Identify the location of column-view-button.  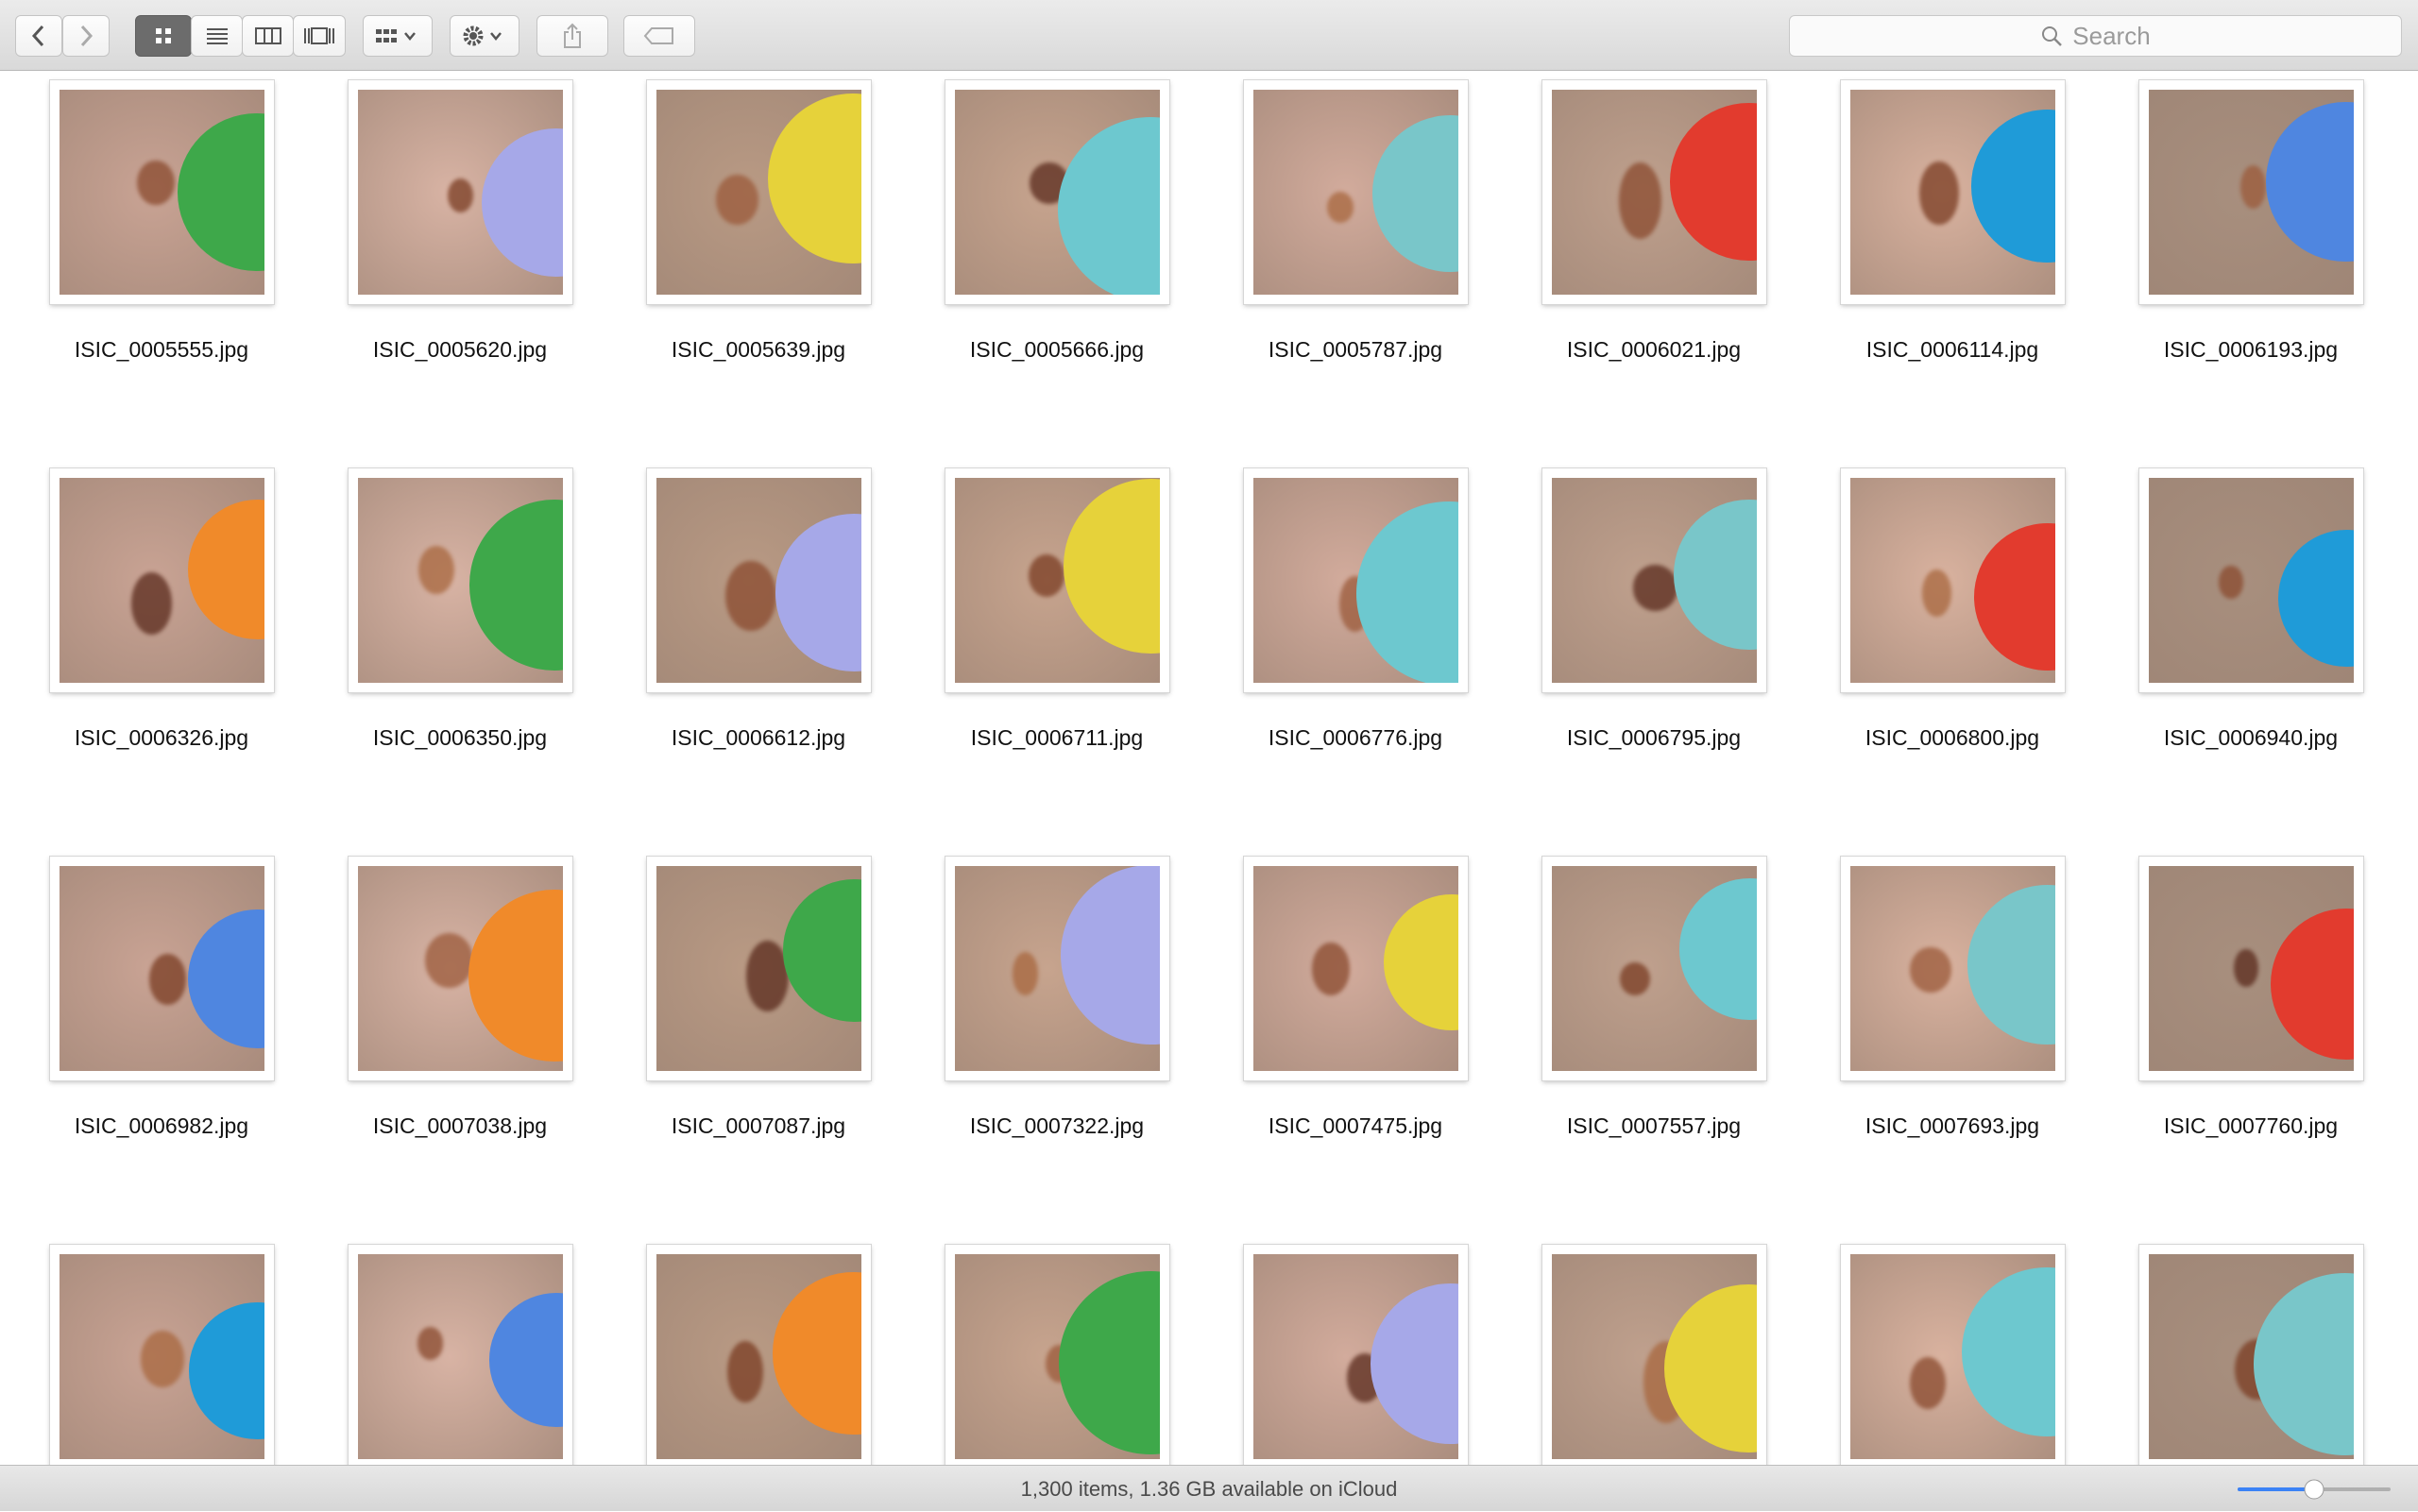
(268, 36).